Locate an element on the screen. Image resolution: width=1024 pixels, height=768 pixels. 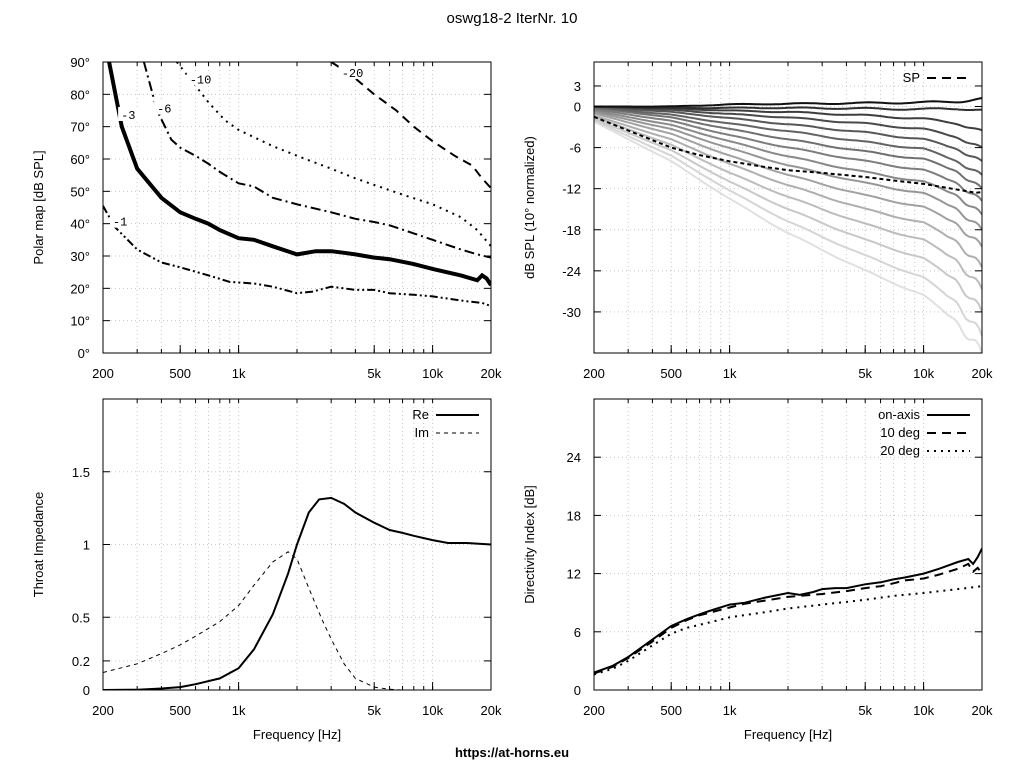
y-tick-label: 70° is located at coordinates (80, 127).